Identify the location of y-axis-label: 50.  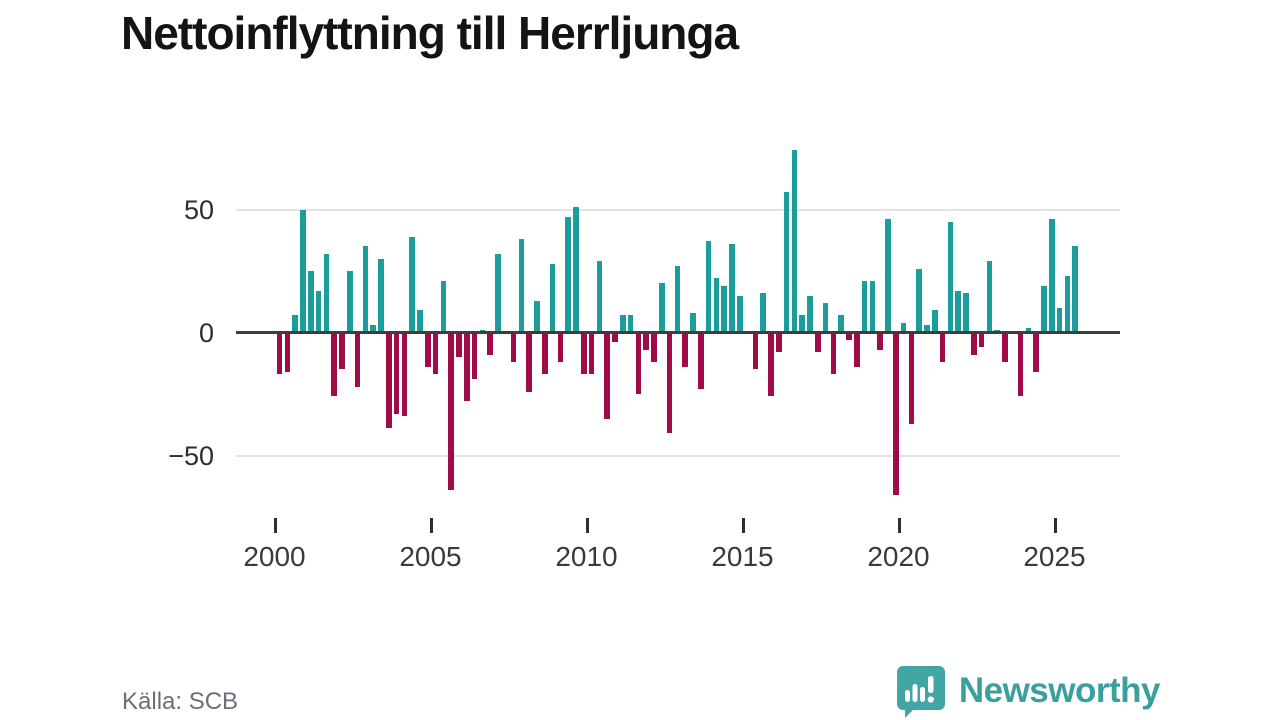
(198, 209).